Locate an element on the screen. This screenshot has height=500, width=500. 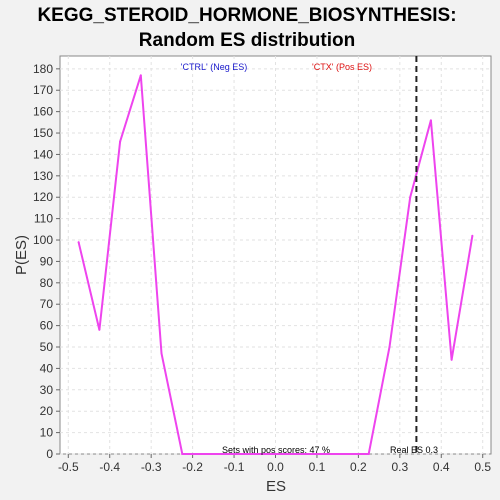
x-tick-label: -0.5 is located at coordinates (68, 467).